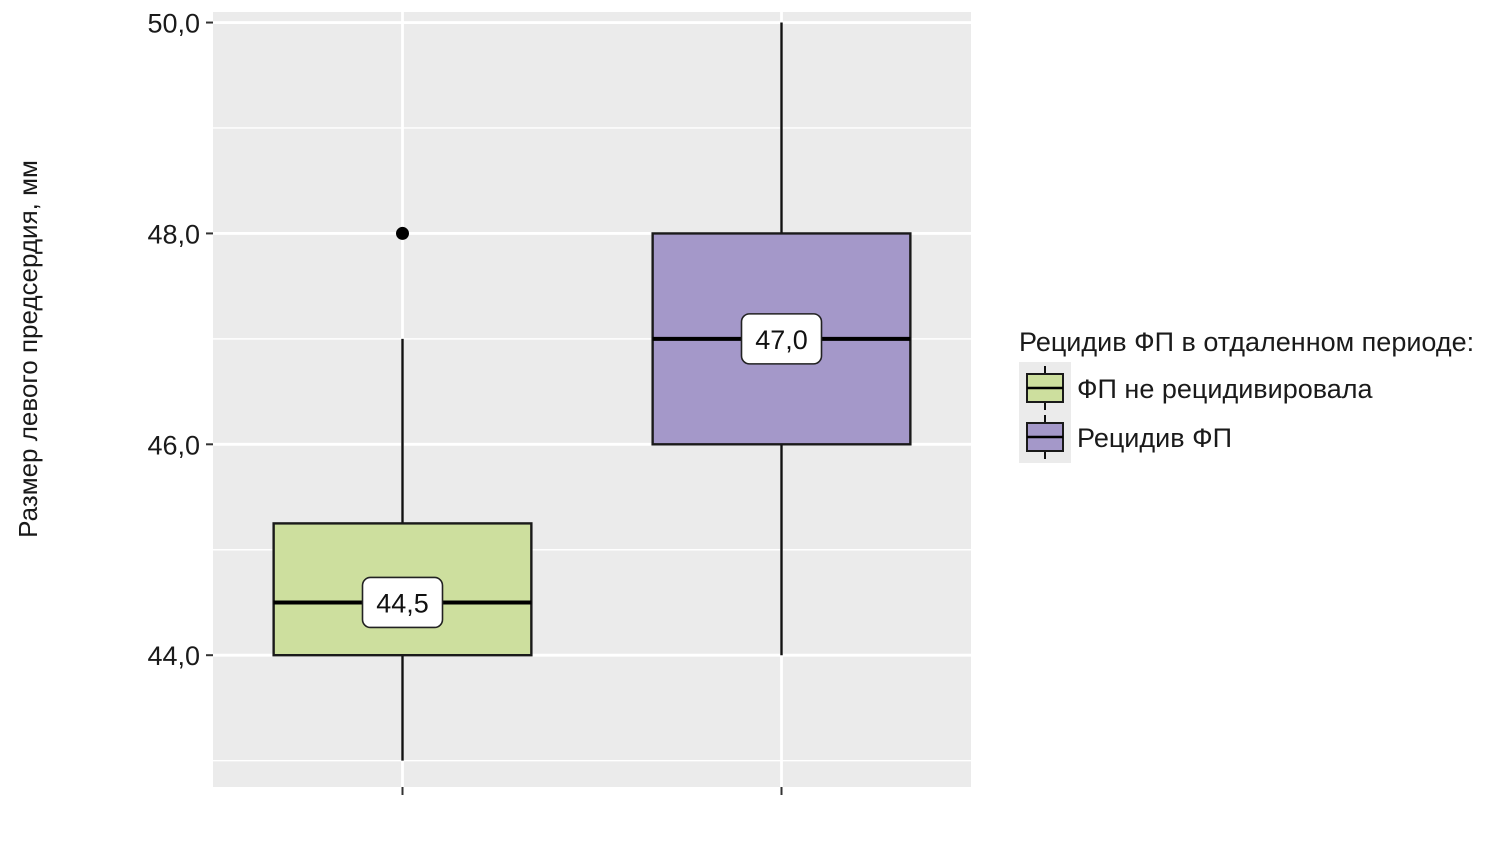 Image resolution: width=1485 pixels, height=849 pixels. I want to click on y-axis-label: Размер левого предсердия, мм, so click(28, 349).